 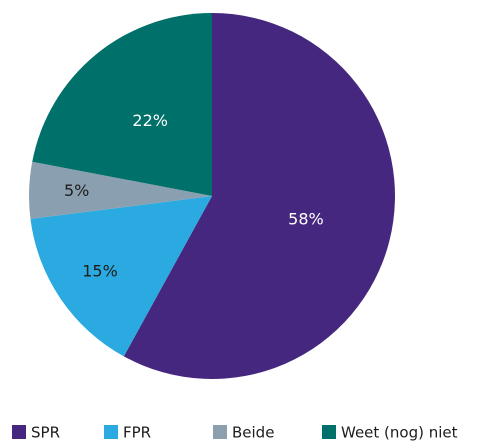 I want to click on legend-label: SPR, so click(x=45, y=433).